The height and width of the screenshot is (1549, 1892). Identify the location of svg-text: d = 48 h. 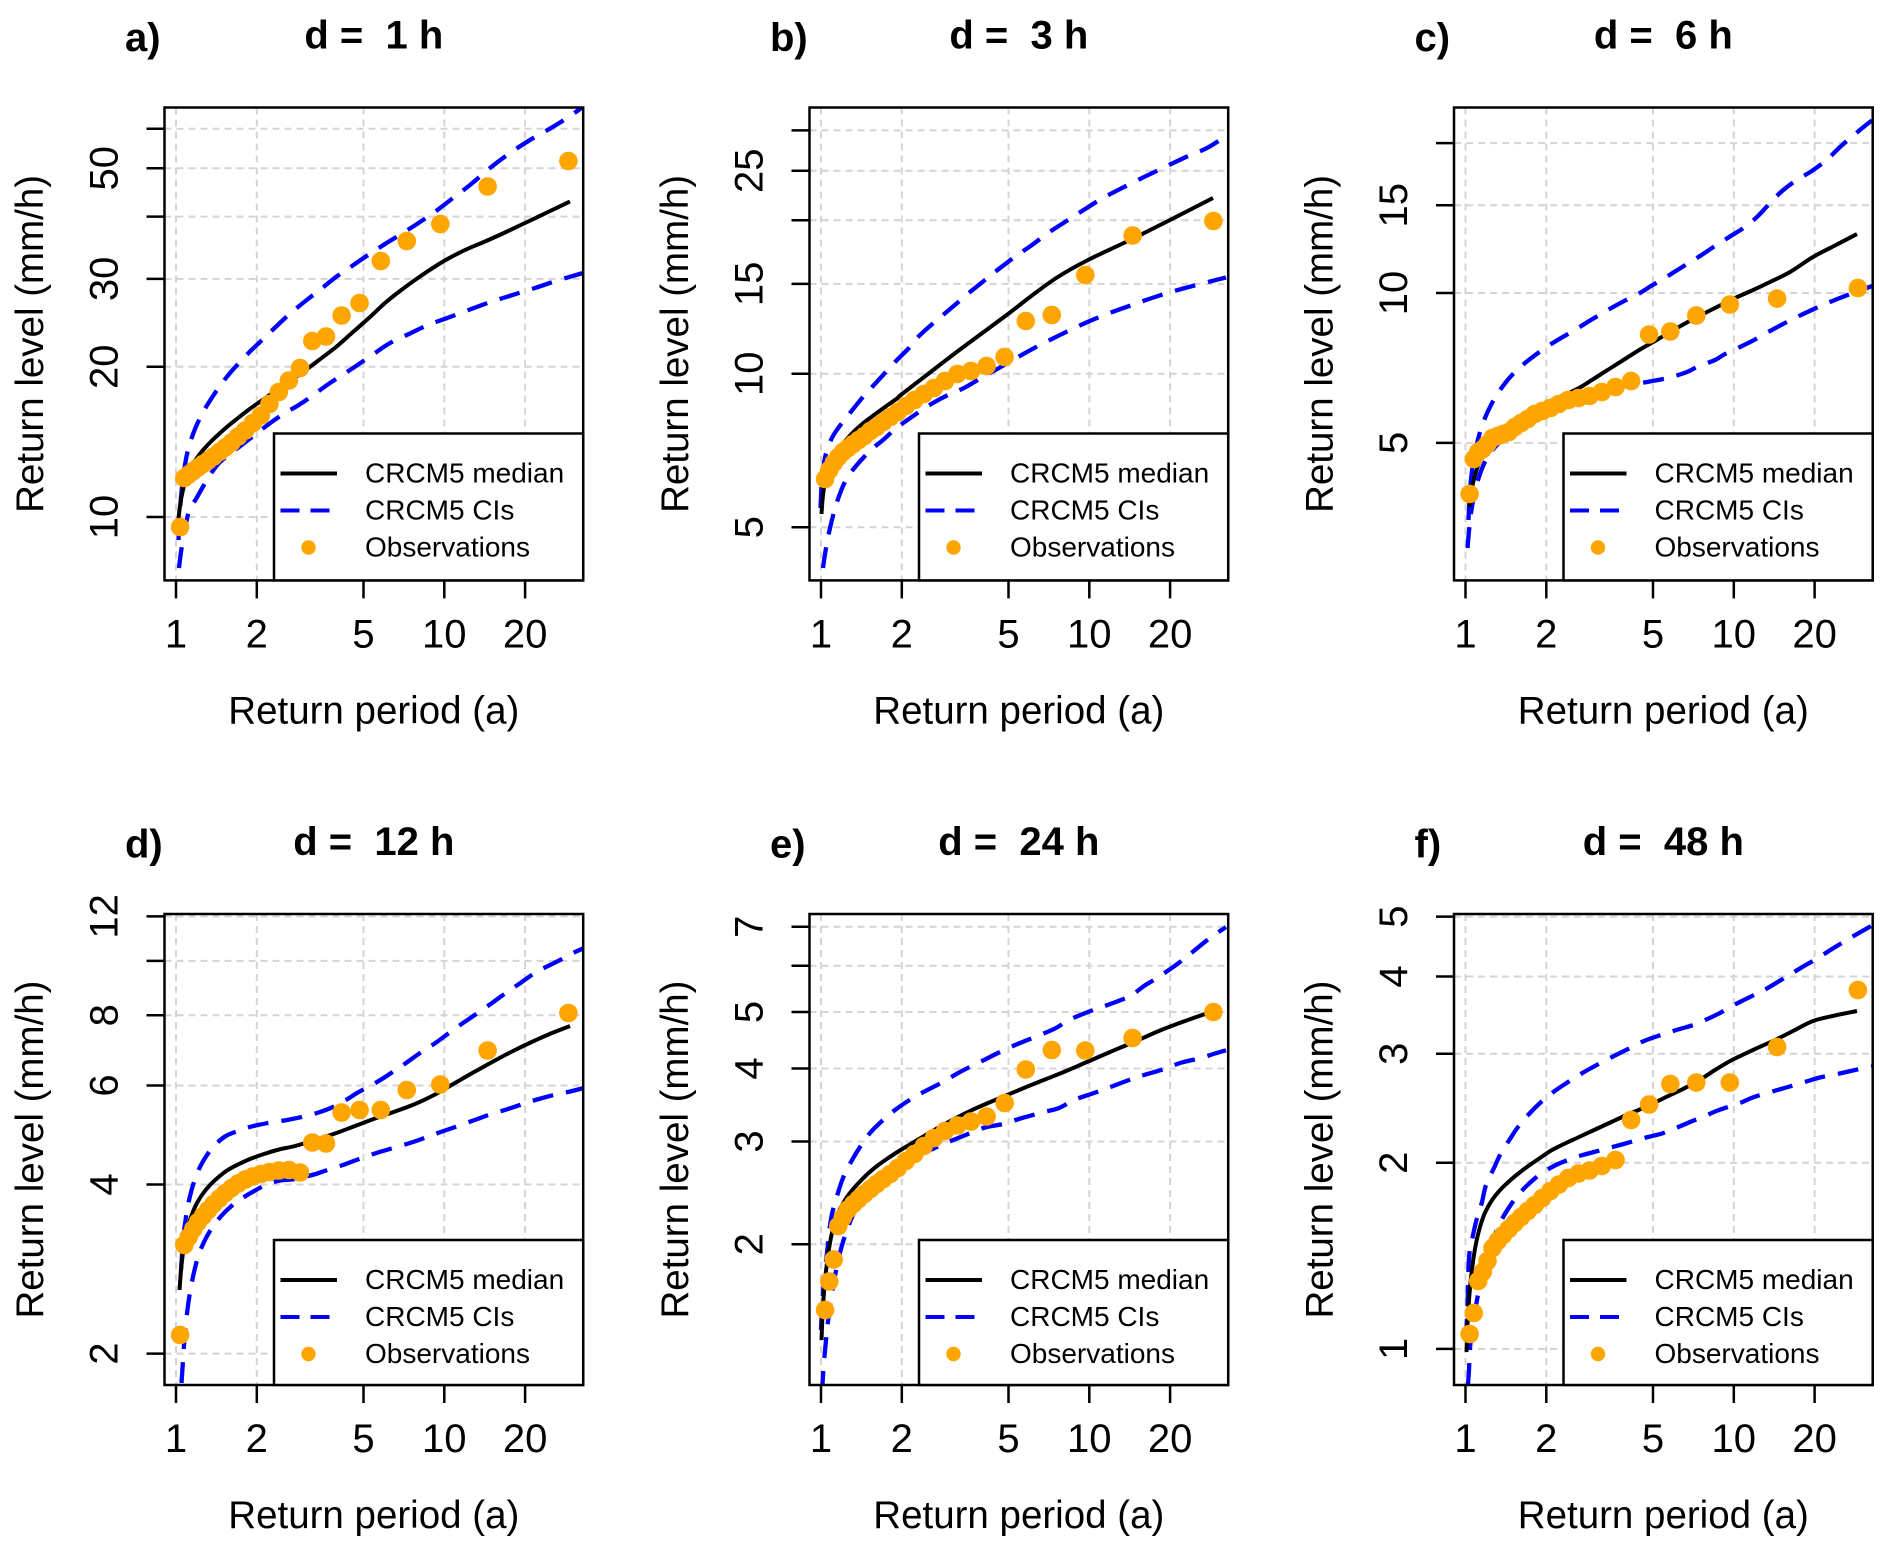
(1663, 842).